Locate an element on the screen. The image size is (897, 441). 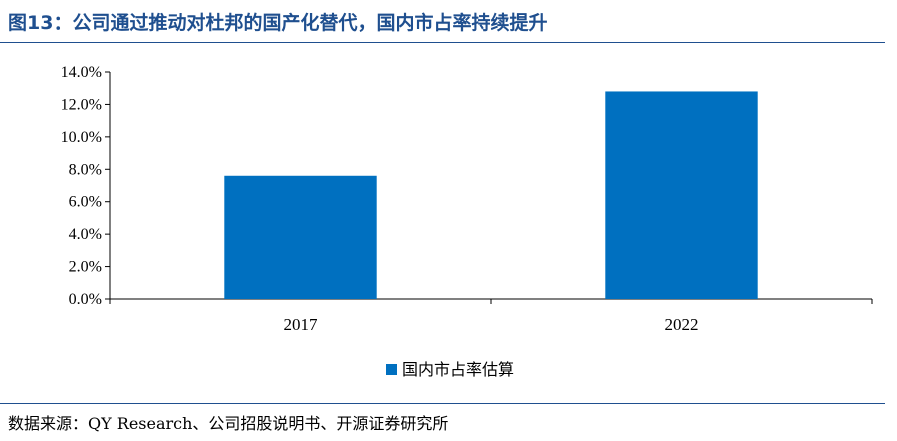
source-divider is located at coordinates (442, 403).